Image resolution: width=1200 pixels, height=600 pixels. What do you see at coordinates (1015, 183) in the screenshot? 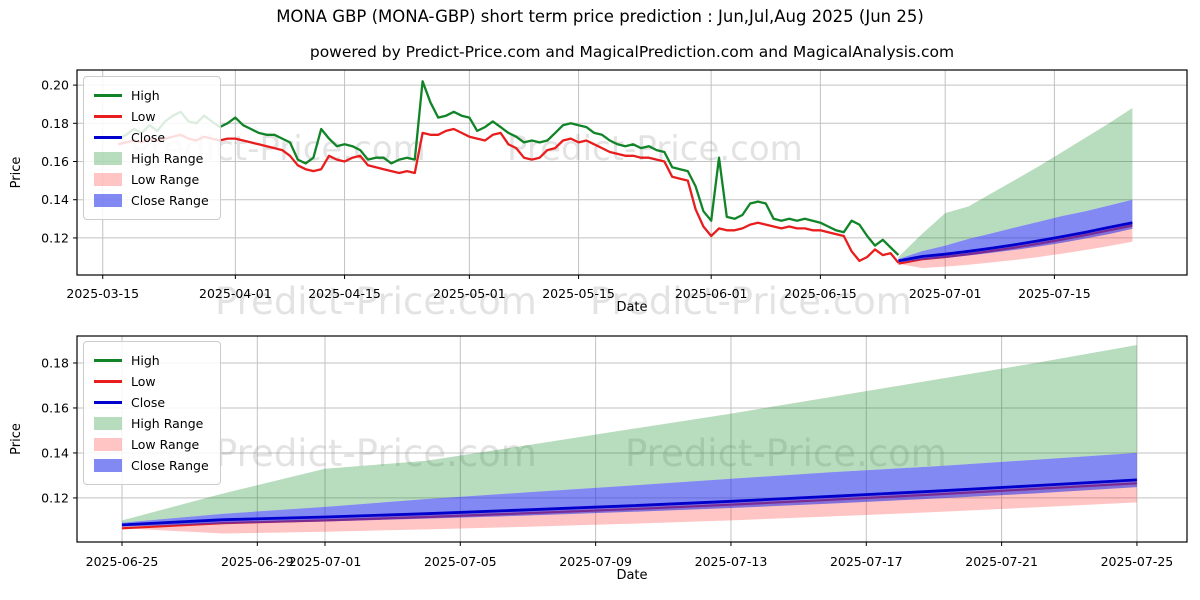
I see `high-range-area` at bounding box center [1015, 183].